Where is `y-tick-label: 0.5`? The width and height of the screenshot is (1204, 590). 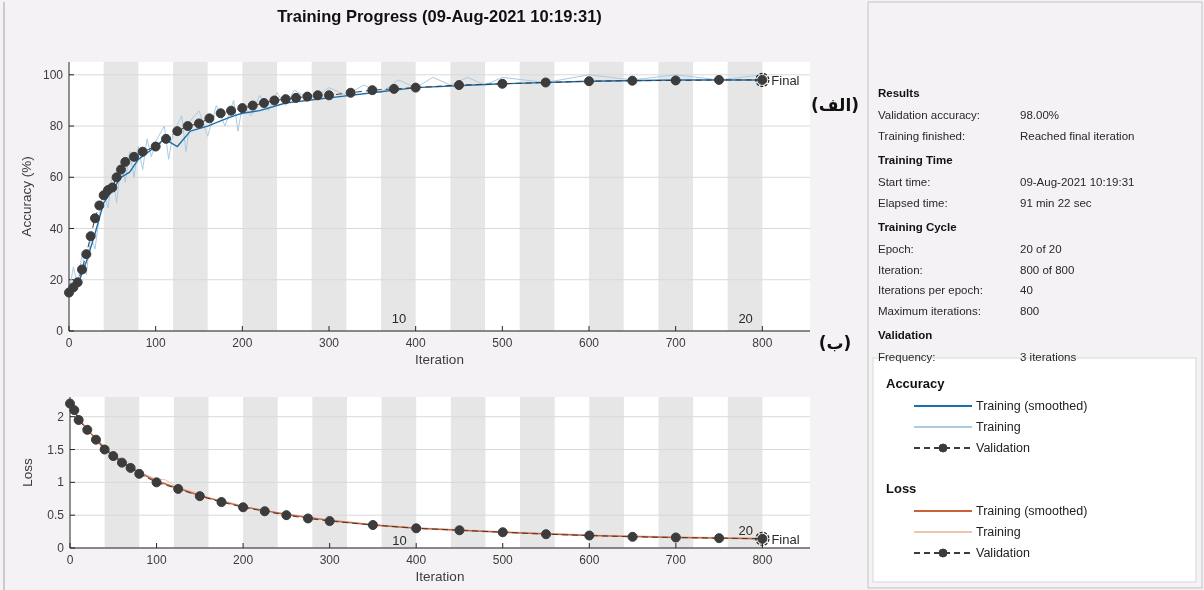
y-tick-label: 0.5 is located at coordinates (56, 515).